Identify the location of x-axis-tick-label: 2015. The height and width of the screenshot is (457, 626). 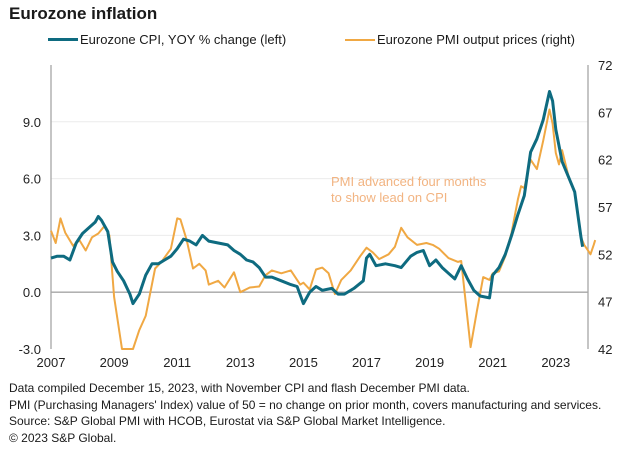
(303, 362).